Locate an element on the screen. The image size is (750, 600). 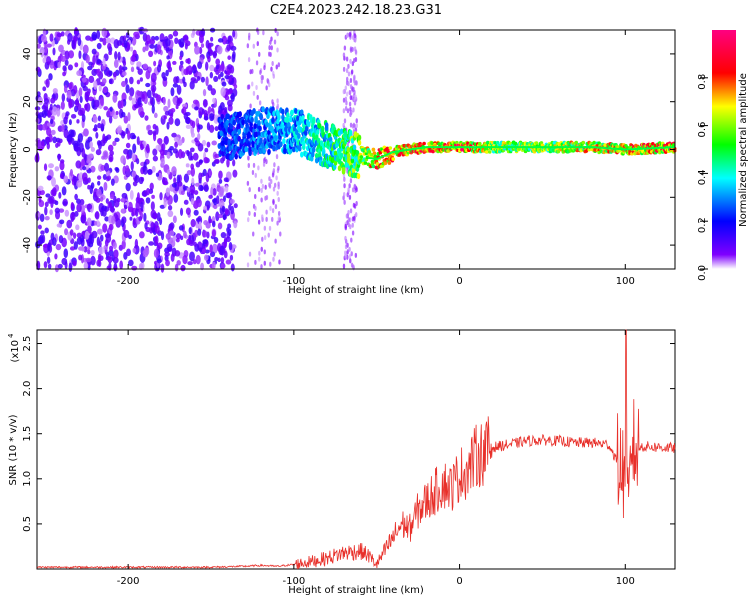
figure-title: C2E4.2023.242.18.23.G31 is located at coordinates (356, 10).